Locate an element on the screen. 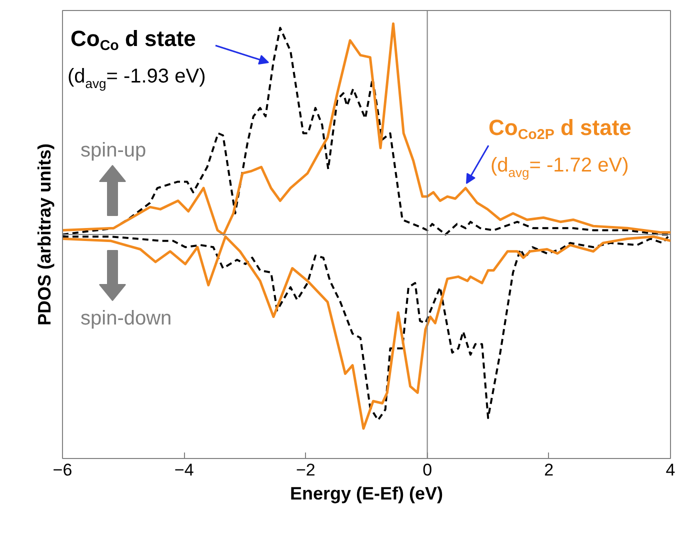  annotation: spin-up is located at coordinates (113, 151).